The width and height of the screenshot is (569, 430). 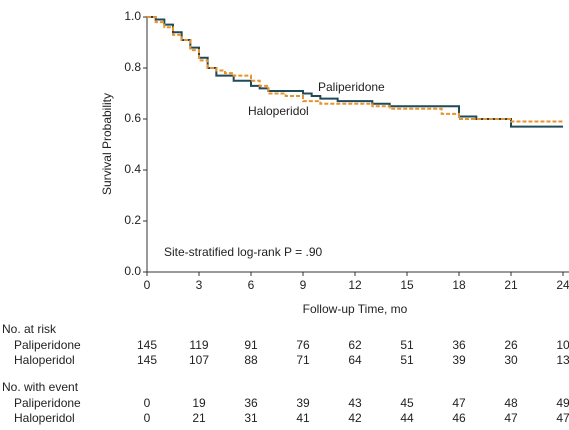 What do you see at coordinates (511, 403) in the screenshot?
I see `table-value: 48` at bounding box center [511, 403].